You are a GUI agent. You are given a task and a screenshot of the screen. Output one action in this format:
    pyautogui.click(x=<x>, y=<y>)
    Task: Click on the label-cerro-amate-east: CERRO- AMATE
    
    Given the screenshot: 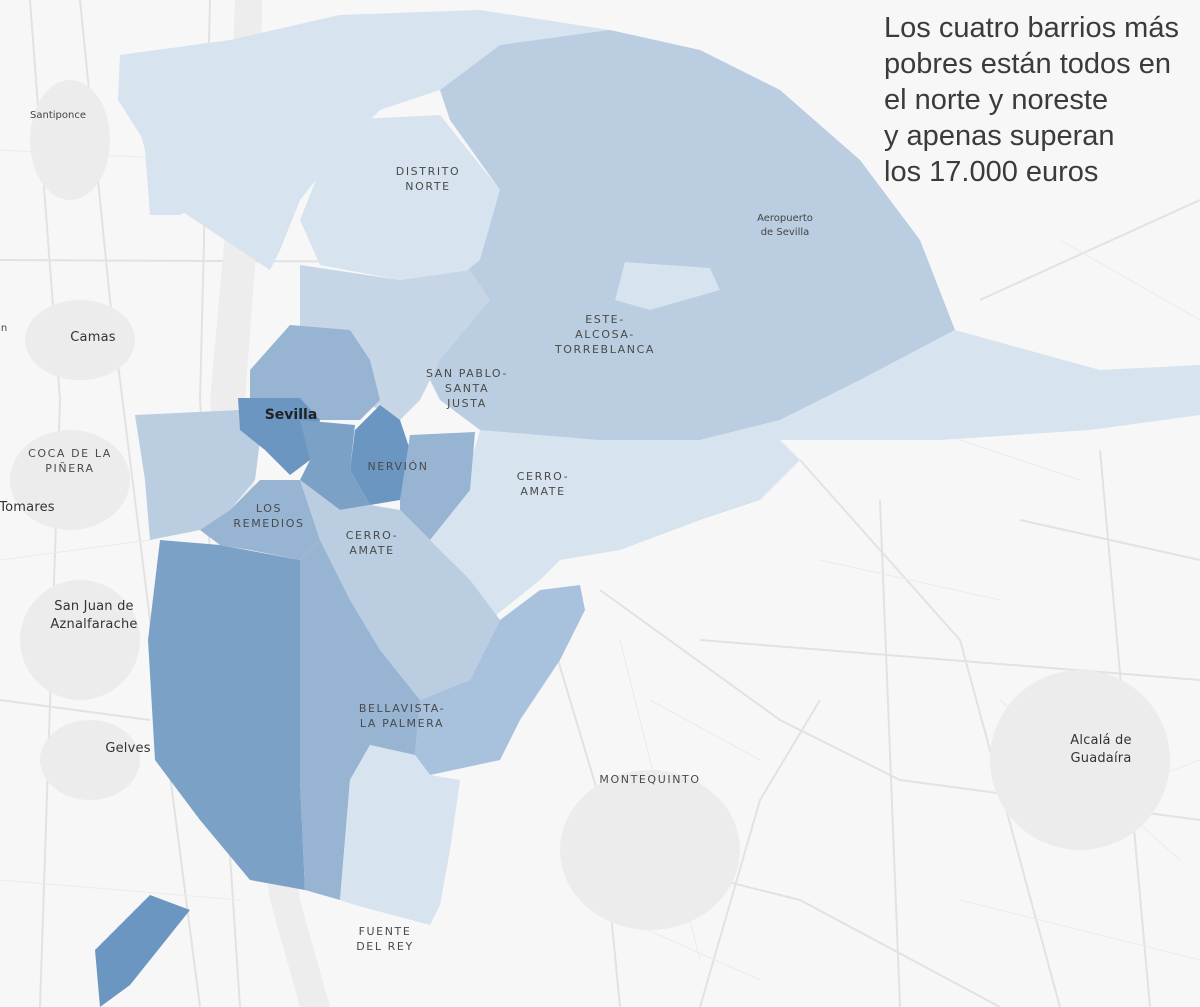 What is the action you would take?
    pyautogui.click(x=543, y=484)
    